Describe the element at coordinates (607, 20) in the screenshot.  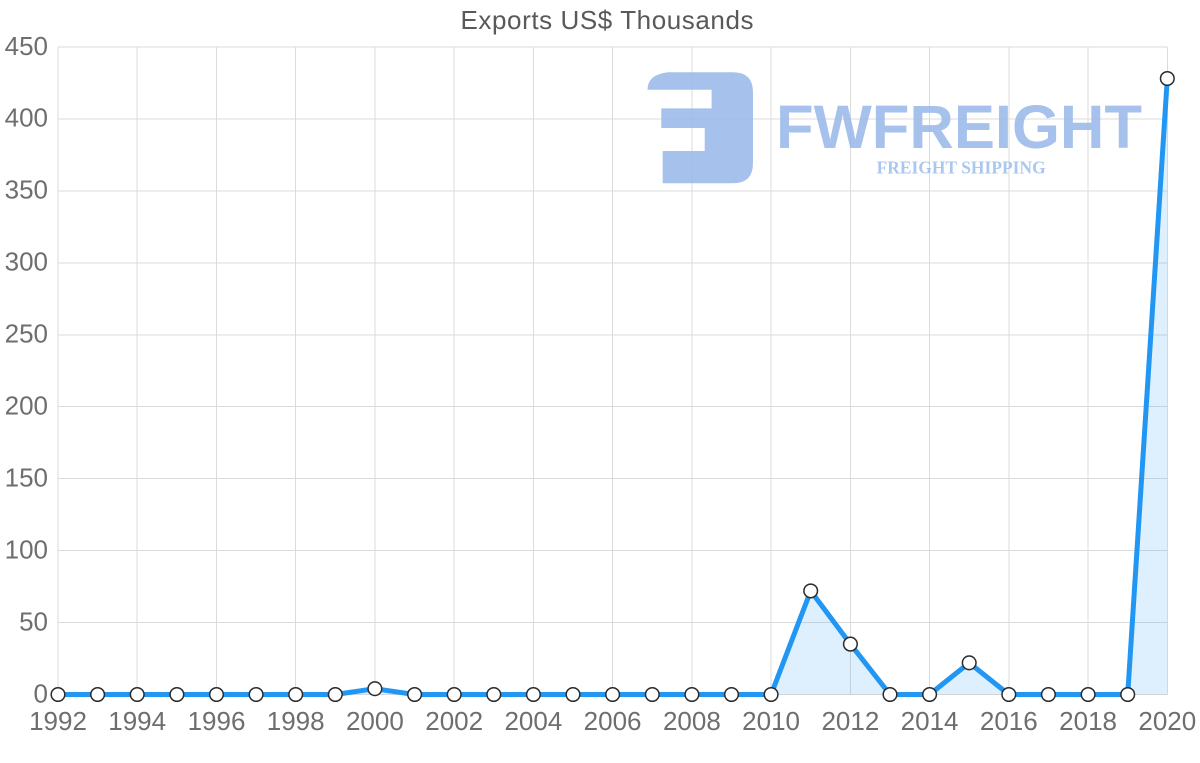
I see `svg-text: Exports US$ Thousands` at that location.